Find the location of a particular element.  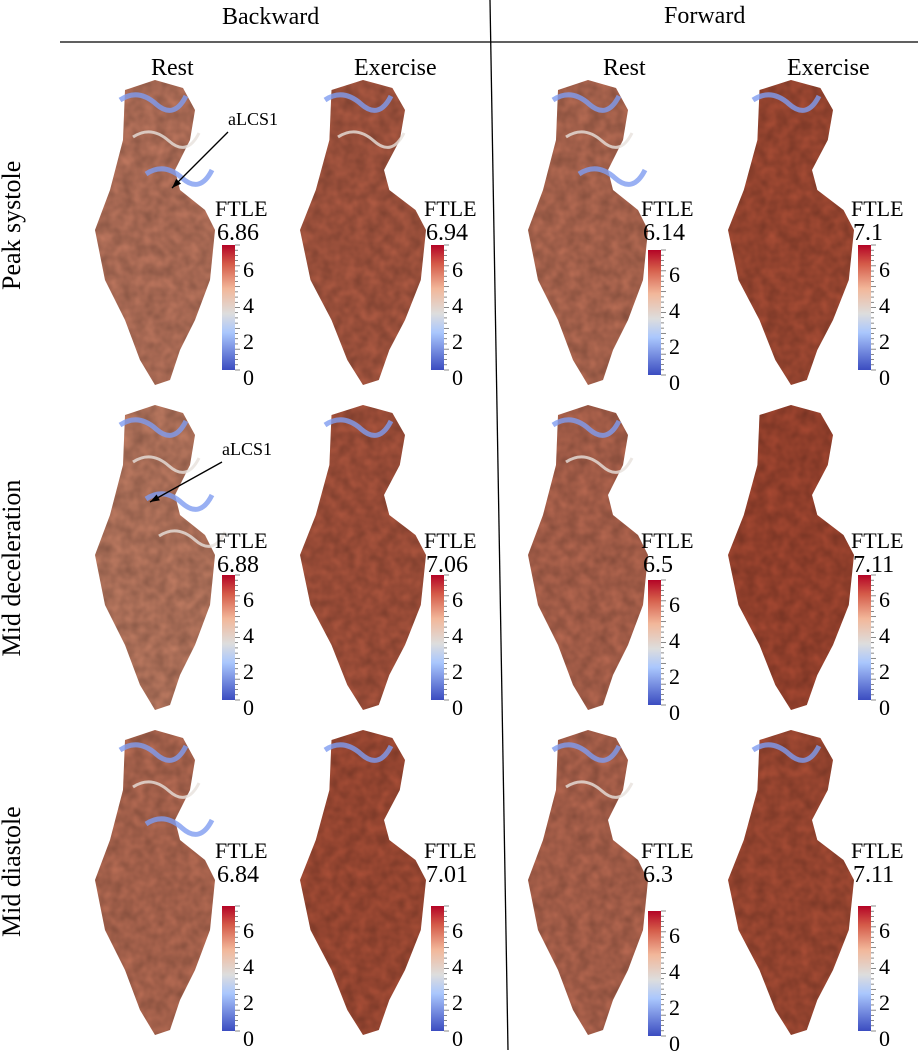

colorbar-max-md-back-ex: 7.06 is located at coordinates (447, 565).